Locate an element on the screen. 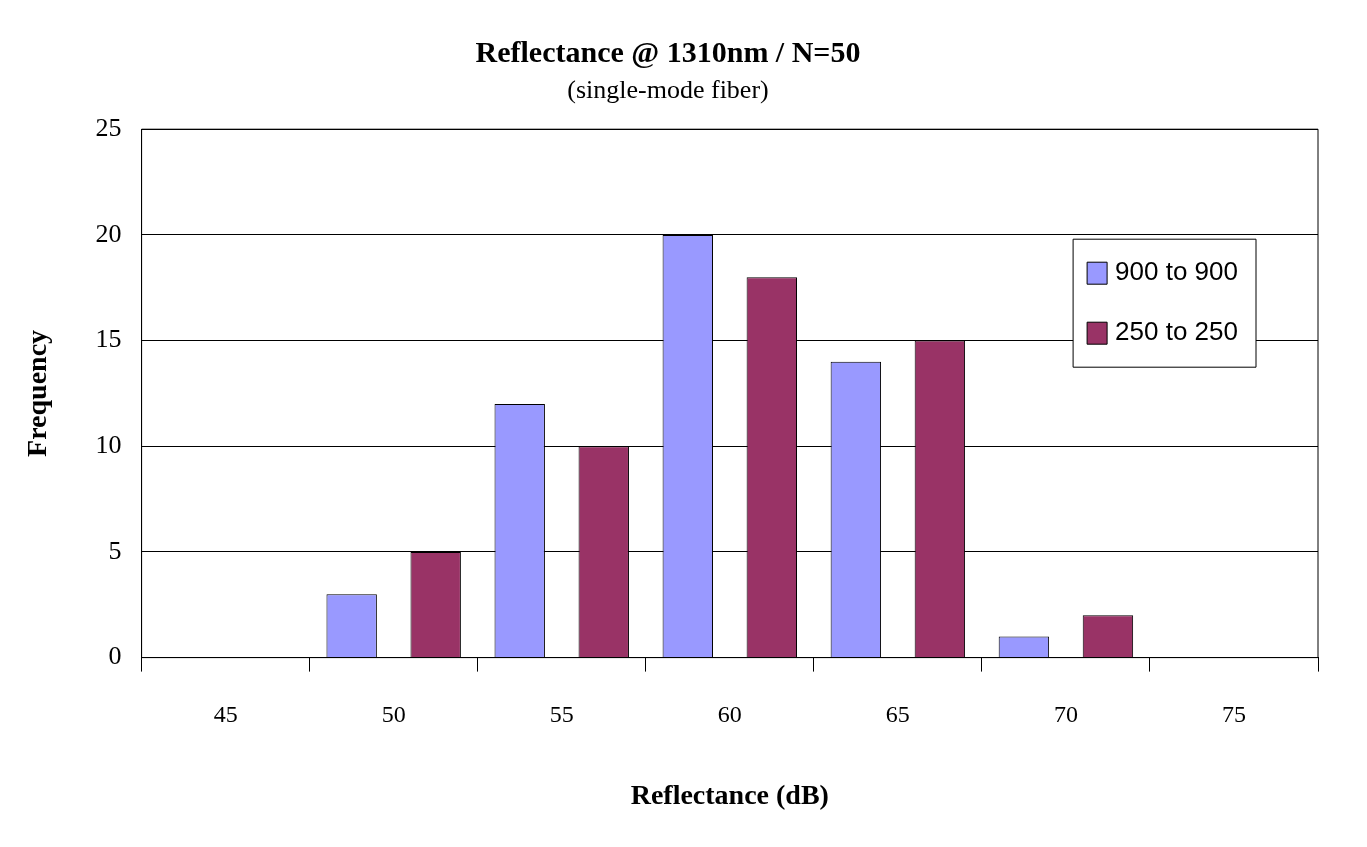  x-tick-label: 55 is located at coordinates (561, 714).